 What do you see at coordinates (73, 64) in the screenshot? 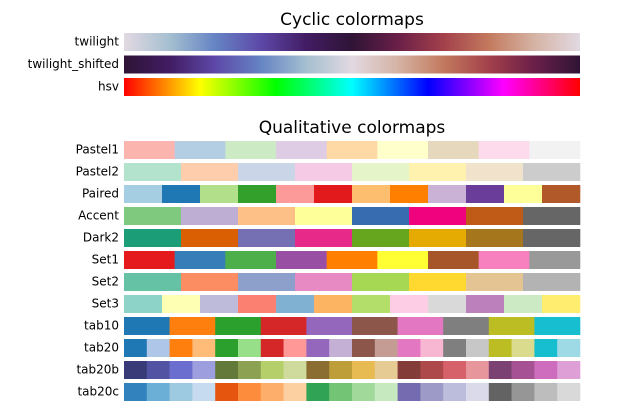
I see `colormap-name: twilight_shifted` at bounding box center [73, 64].